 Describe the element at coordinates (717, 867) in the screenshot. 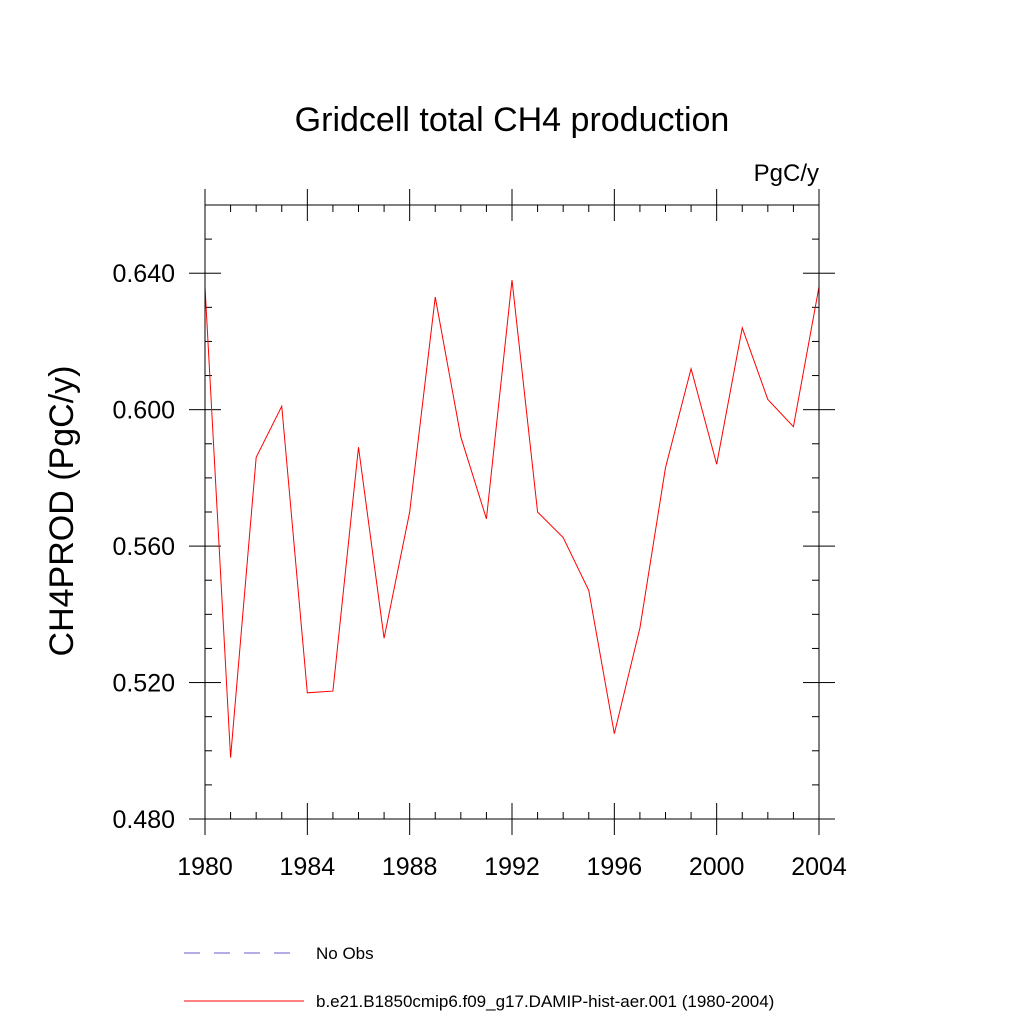

I see `x-tick-label: 2000` at that location.